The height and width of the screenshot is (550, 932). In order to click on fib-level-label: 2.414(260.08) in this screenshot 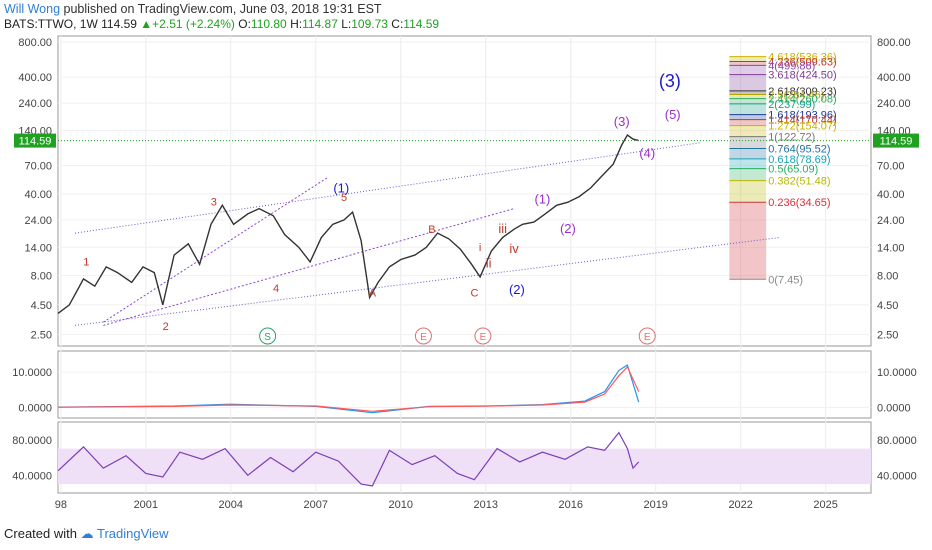, I will do `click(802, 100)`.